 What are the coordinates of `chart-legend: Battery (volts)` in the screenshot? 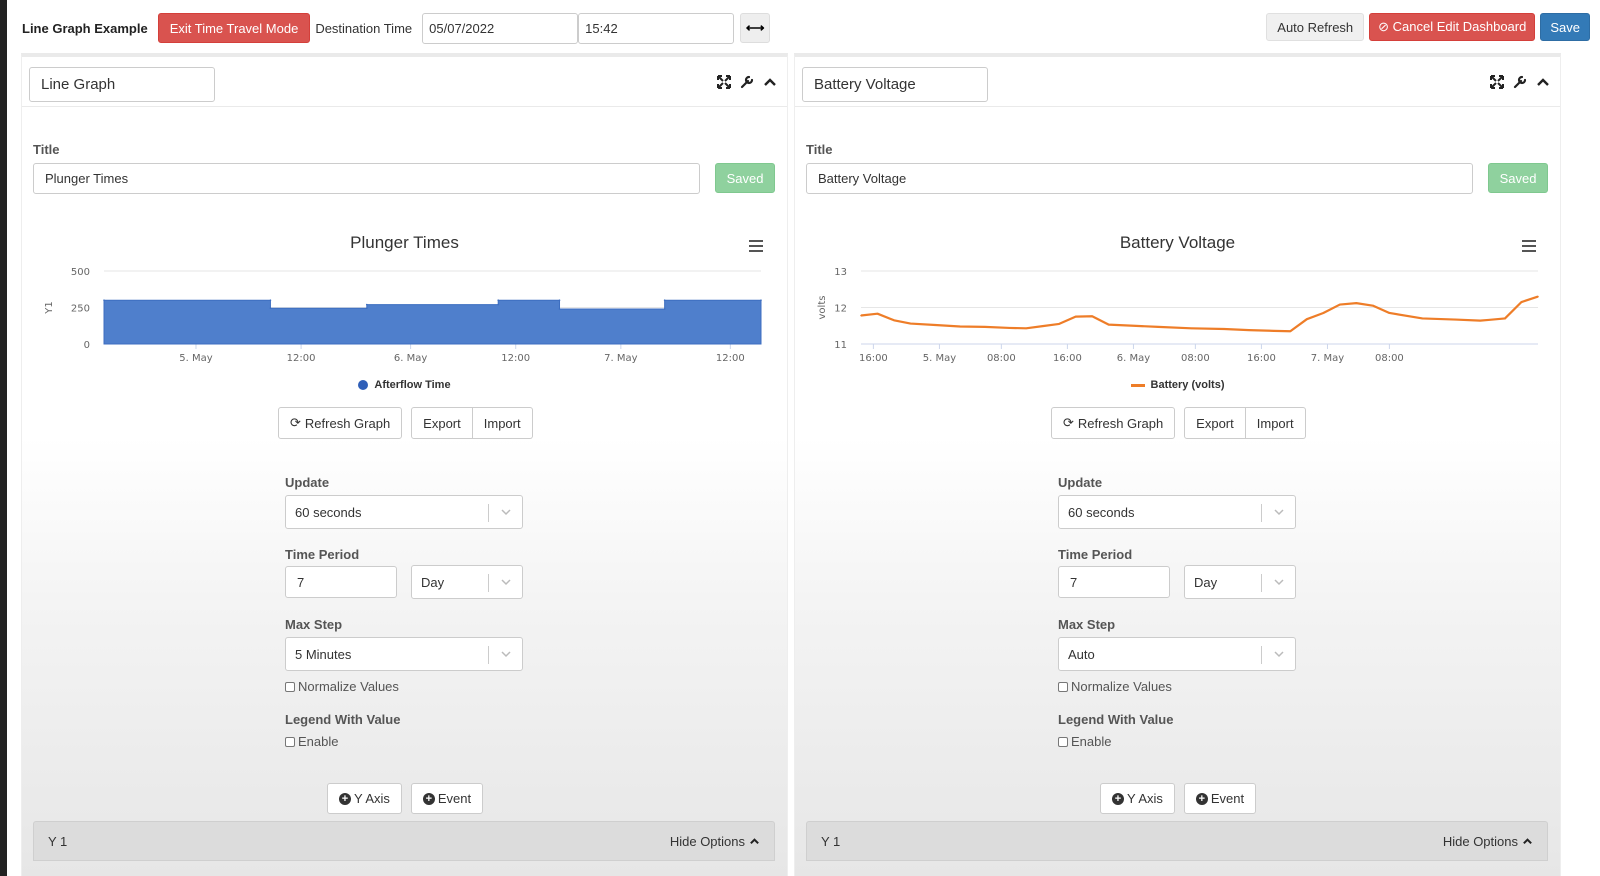 It's located at (1177, 385).